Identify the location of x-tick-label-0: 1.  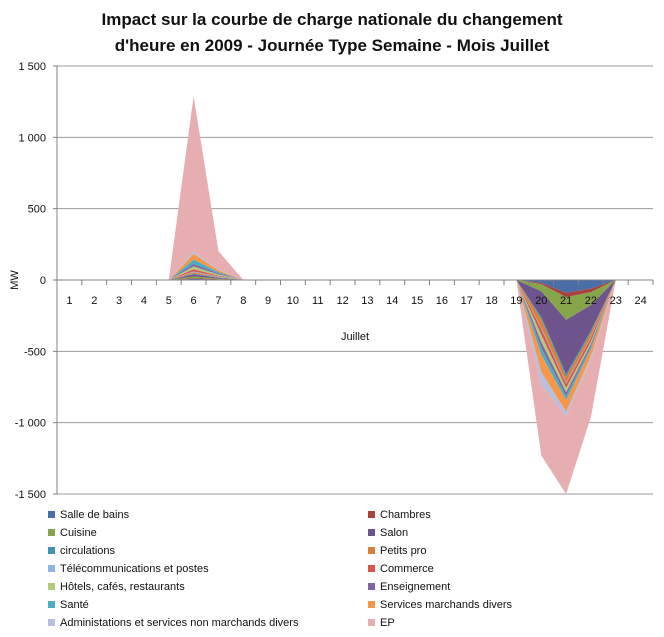
(69, 301).